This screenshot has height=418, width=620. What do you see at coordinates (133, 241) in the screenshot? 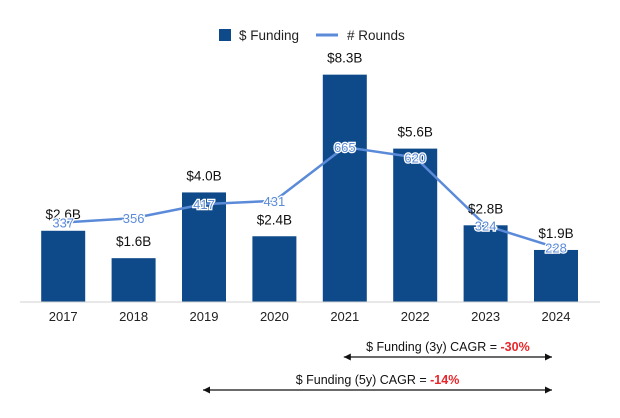
I see `funding-label-2018: $1.6B` at bounding box center [133, 241].